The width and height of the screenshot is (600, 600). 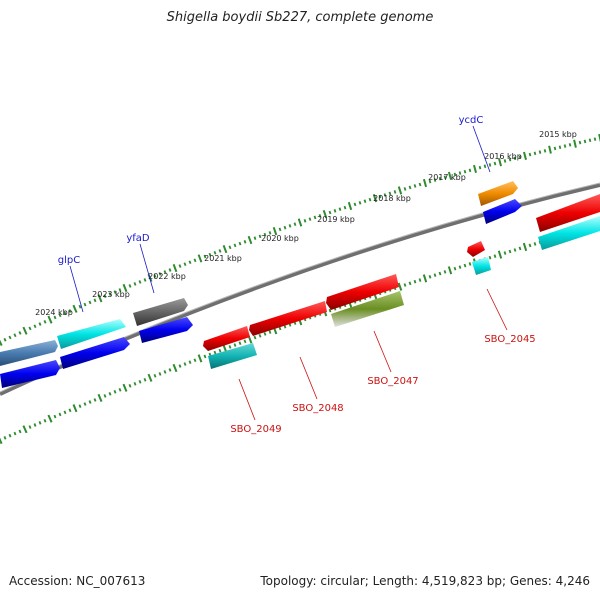 What do you see at coordinates (54, 312) in the screenshot?
I see `tick-label: 2024 kbp` at bounding box center [54, 312].